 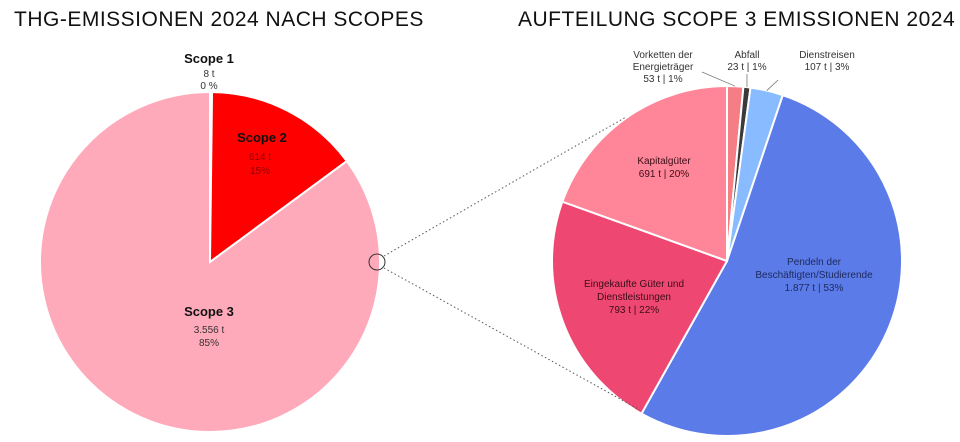 I want to click on label-scope-2-value: 614 t, so click(x=260, y=157).